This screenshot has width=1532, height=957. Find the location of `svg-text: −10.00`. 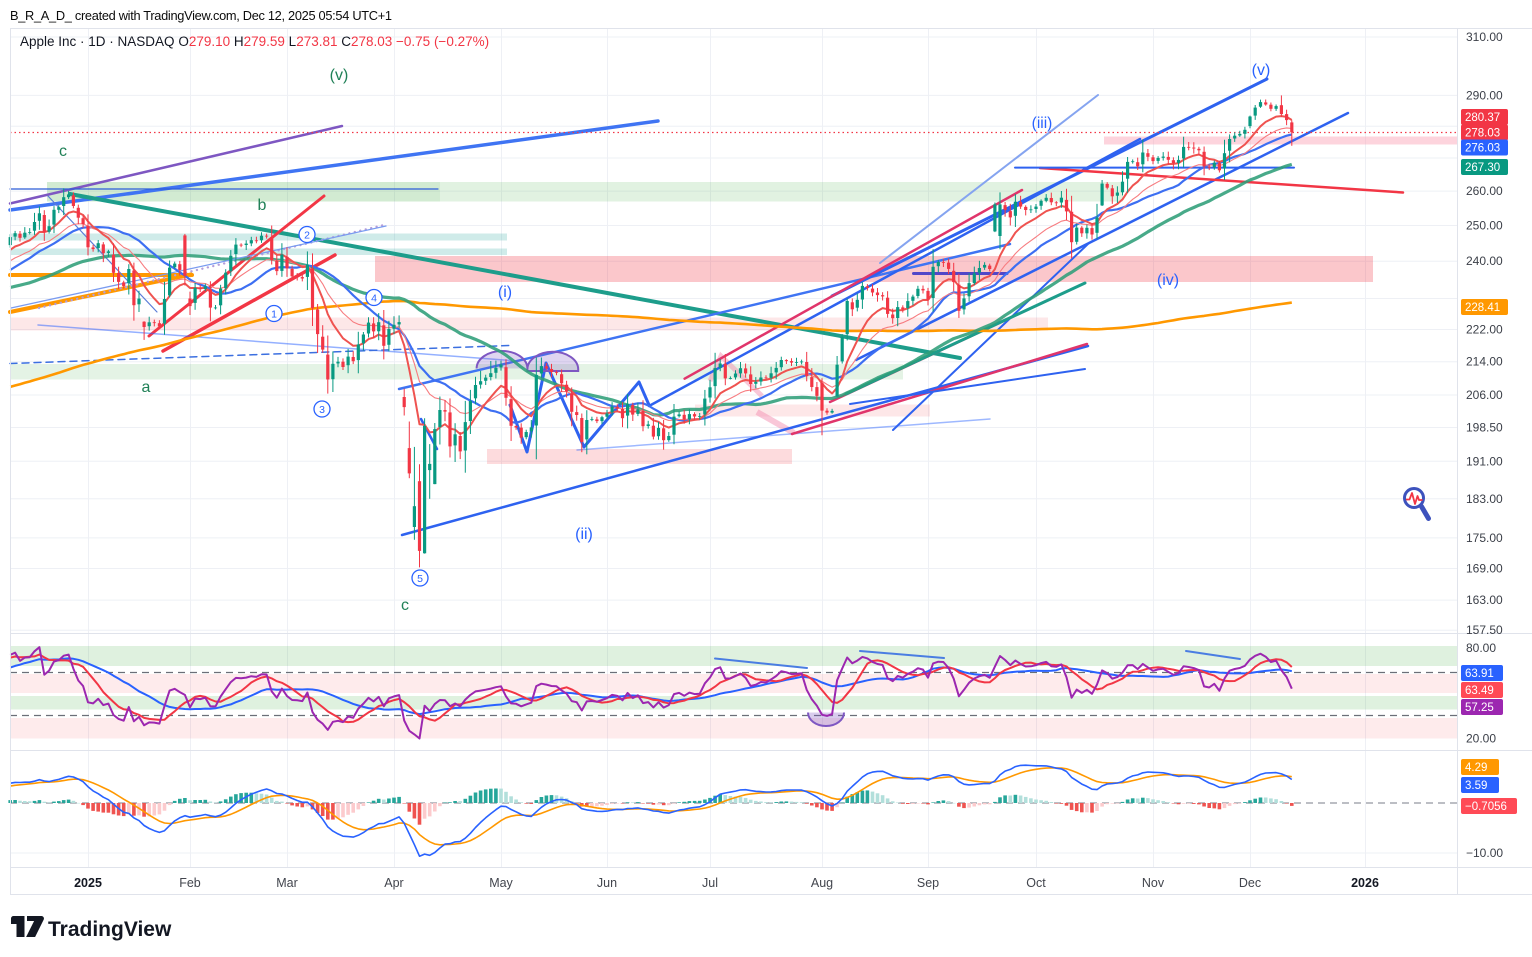

svg-text: −10.00 is located at coordinates (1484, 853).